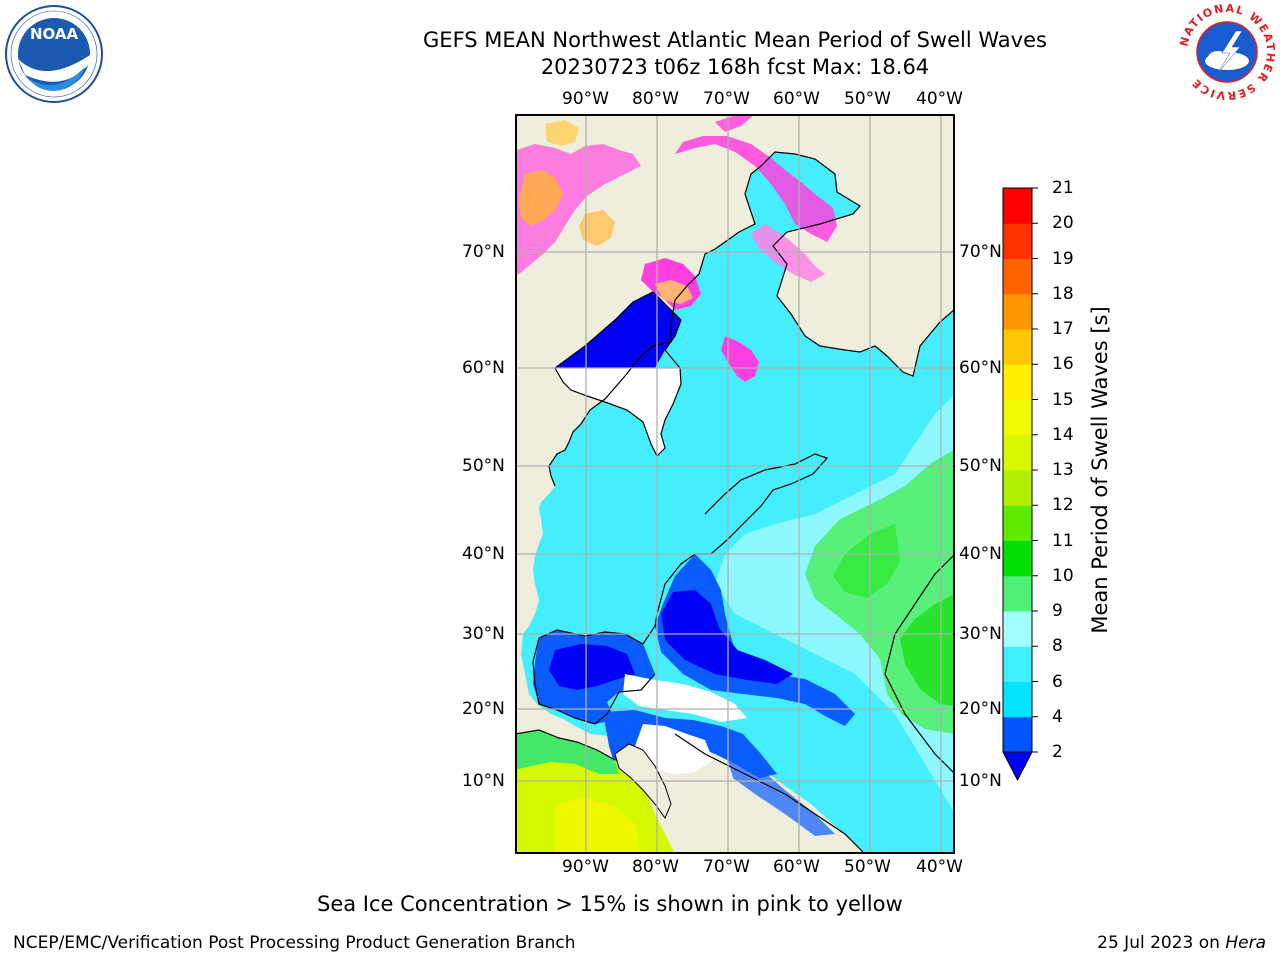  Describe the element at coordinates (980, 554) in the screenshot. I see `lat-label-right-40n: 40°N` at that location.